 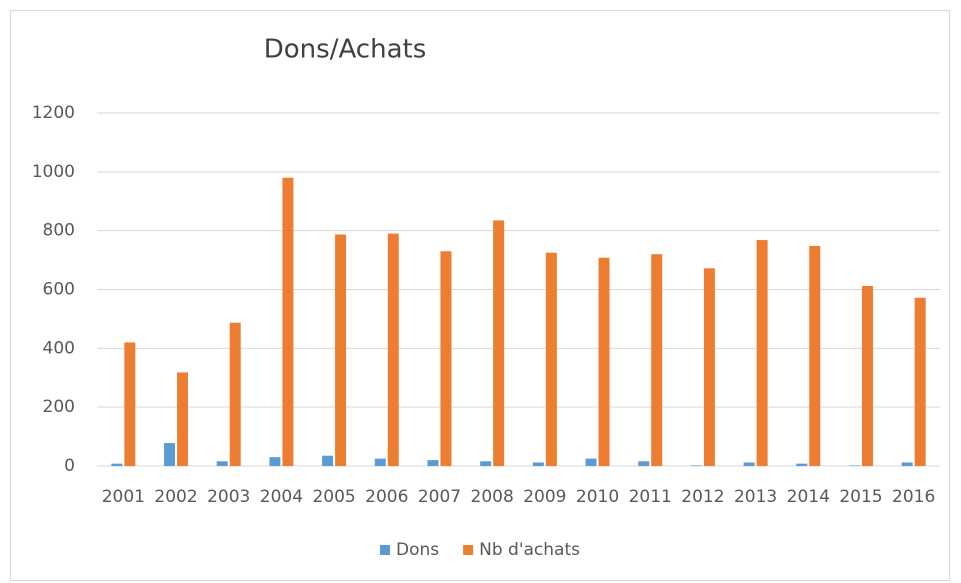 I want to click on x-tick-label: 2012, so click(x=702, y=497).